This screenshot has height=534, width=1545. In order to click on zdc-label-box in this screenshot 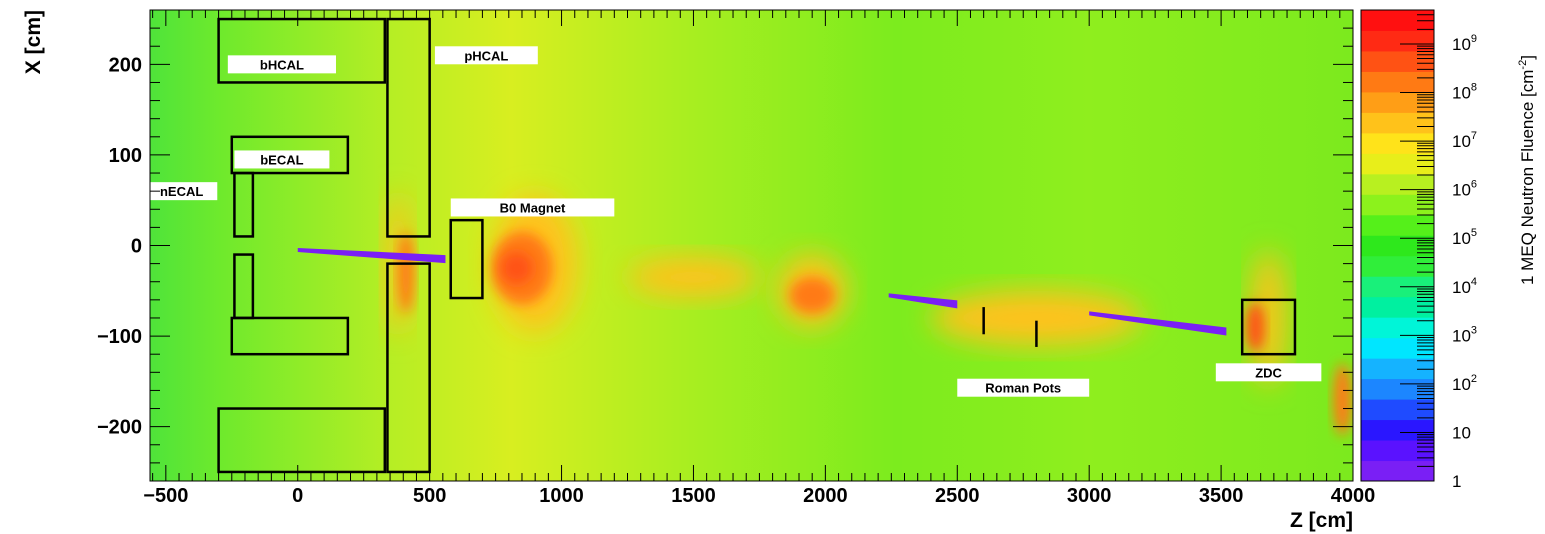, I will do `click(1268, 372)`.